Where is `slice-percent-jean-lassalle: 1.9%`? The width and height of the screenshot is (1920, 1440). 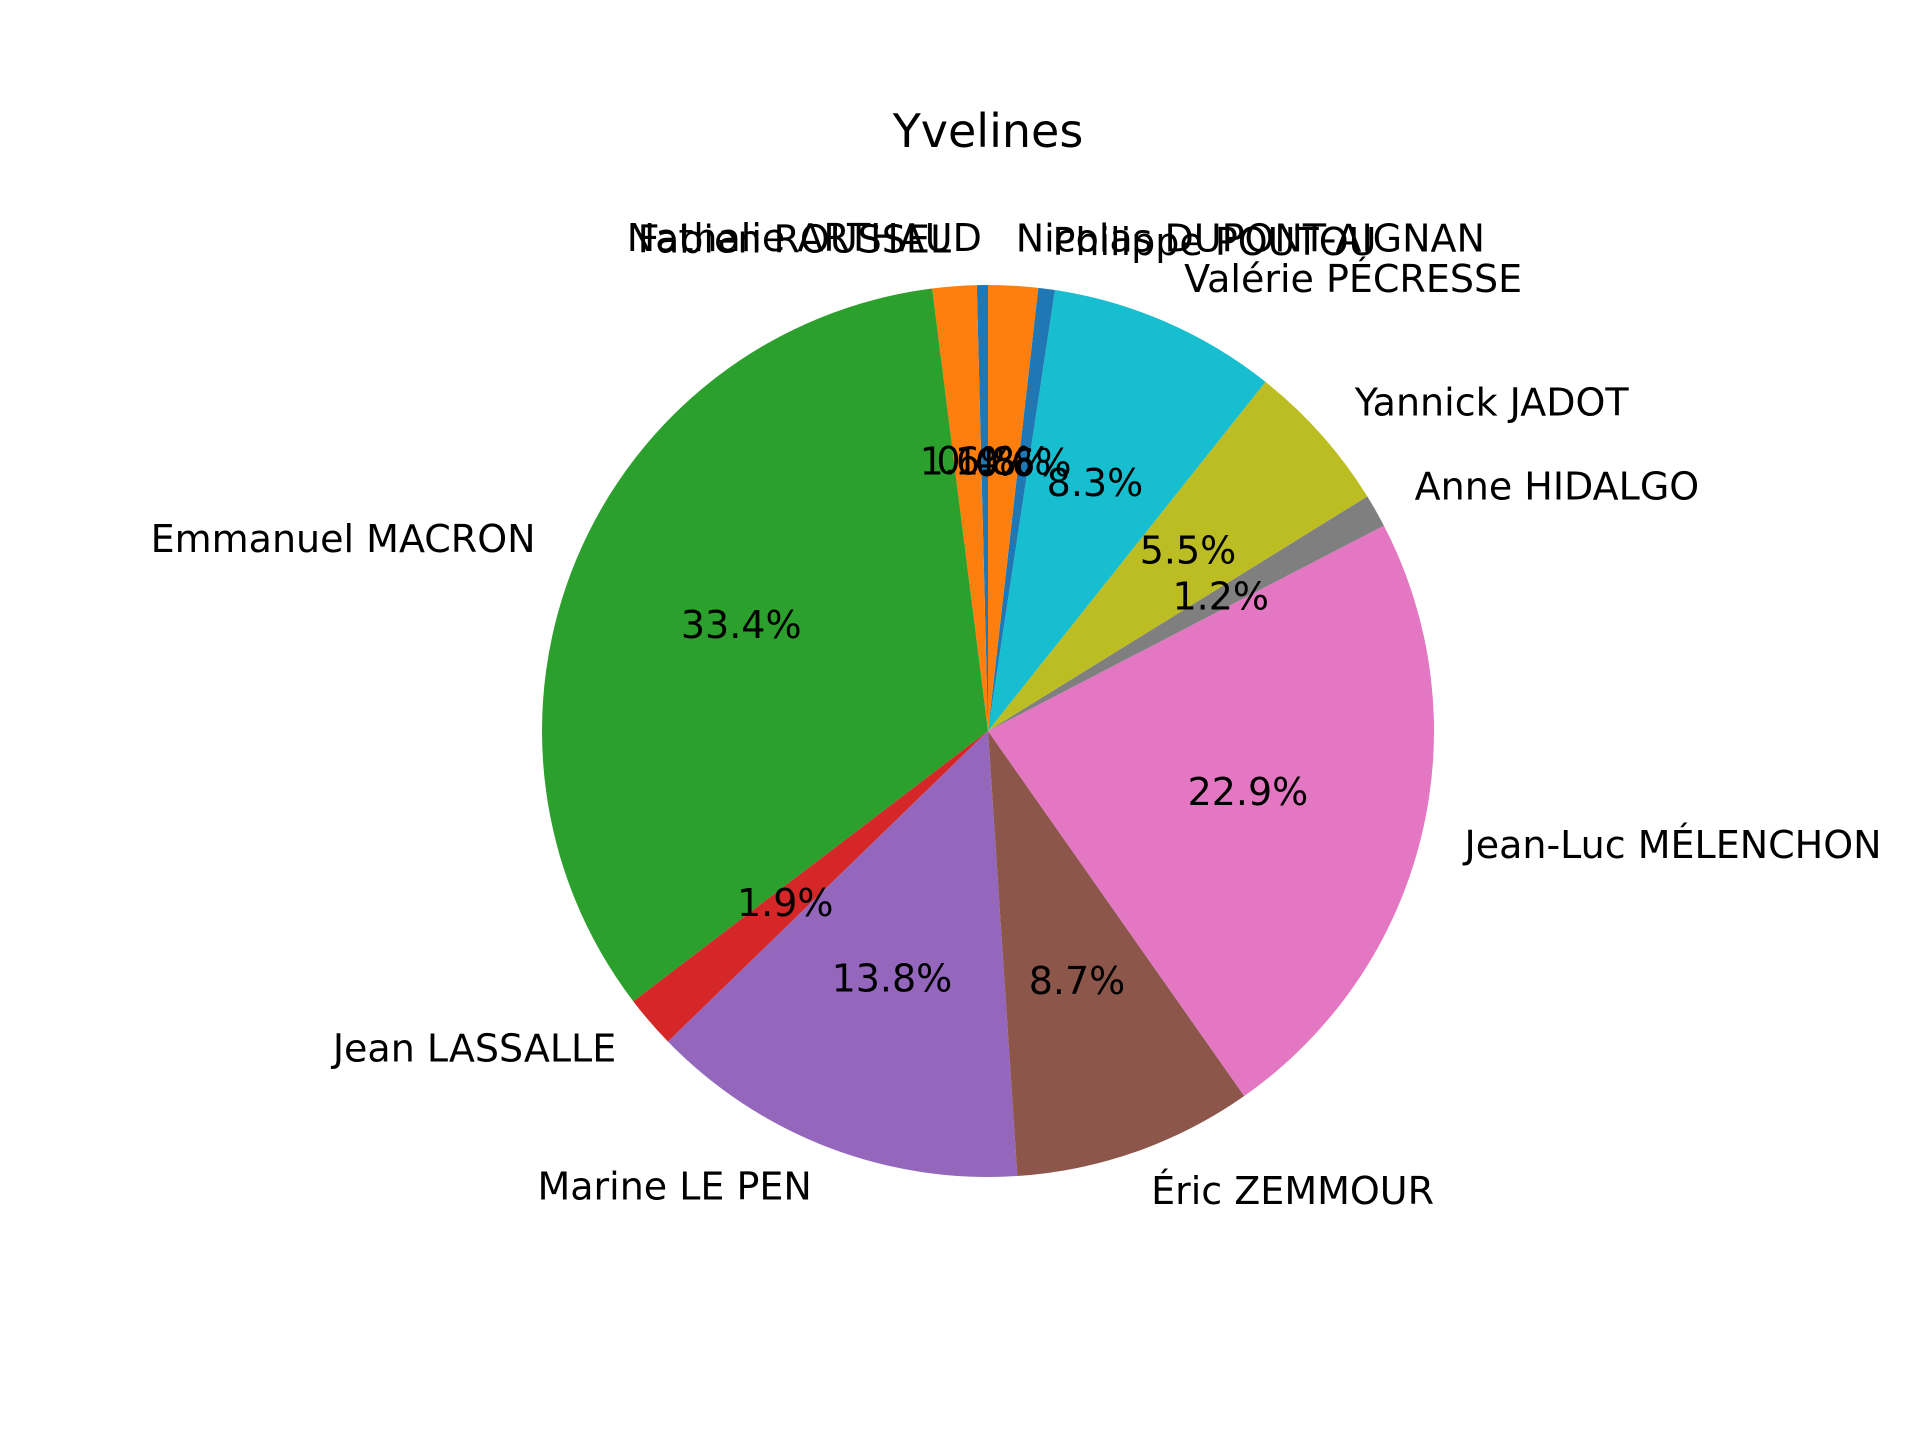
slice-percent-jean-lassalle: 1.9% is located at coordinates (785, 903).